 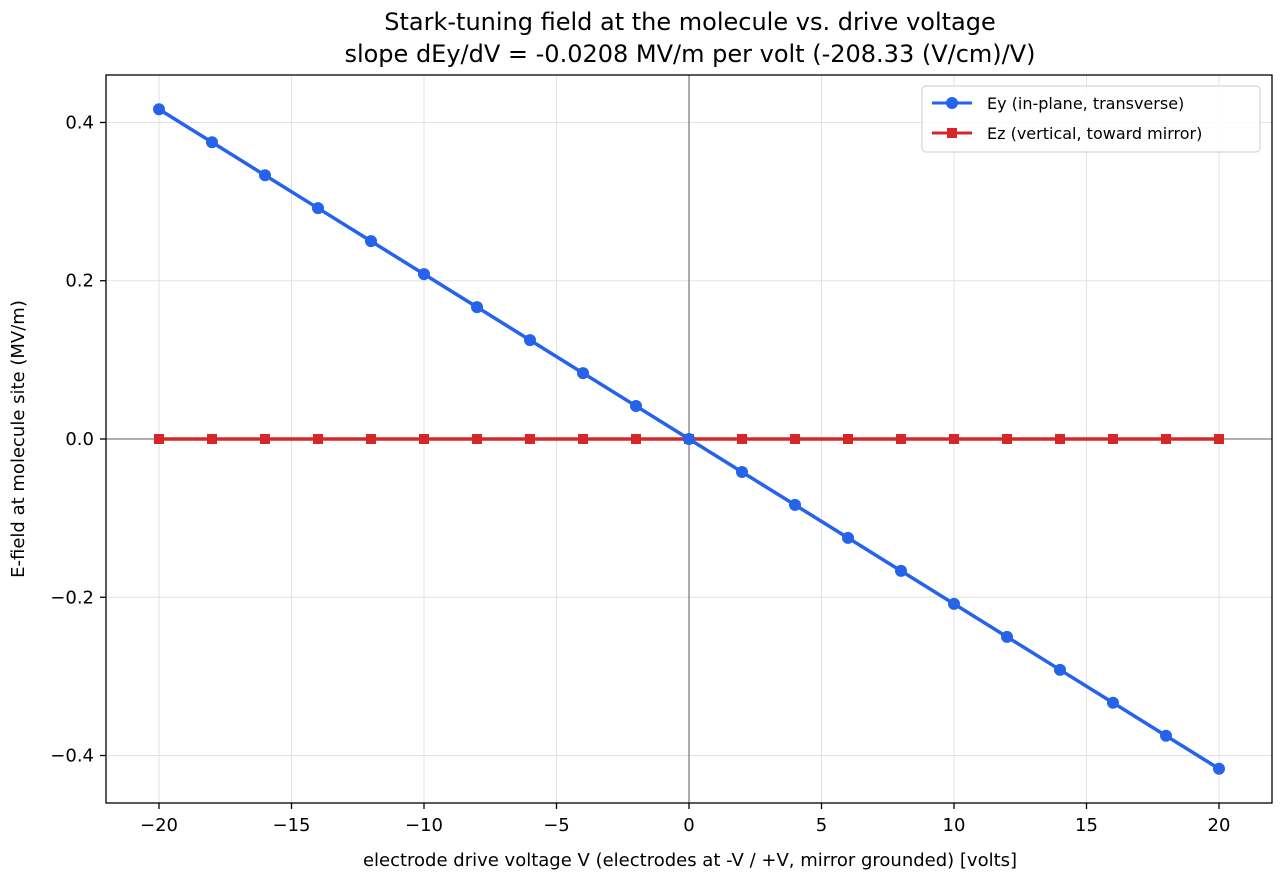 What do you see at coordinates (688, 825) in the screenshot?
I see `x-tick-label: 0` at bounding box center [688, 825].